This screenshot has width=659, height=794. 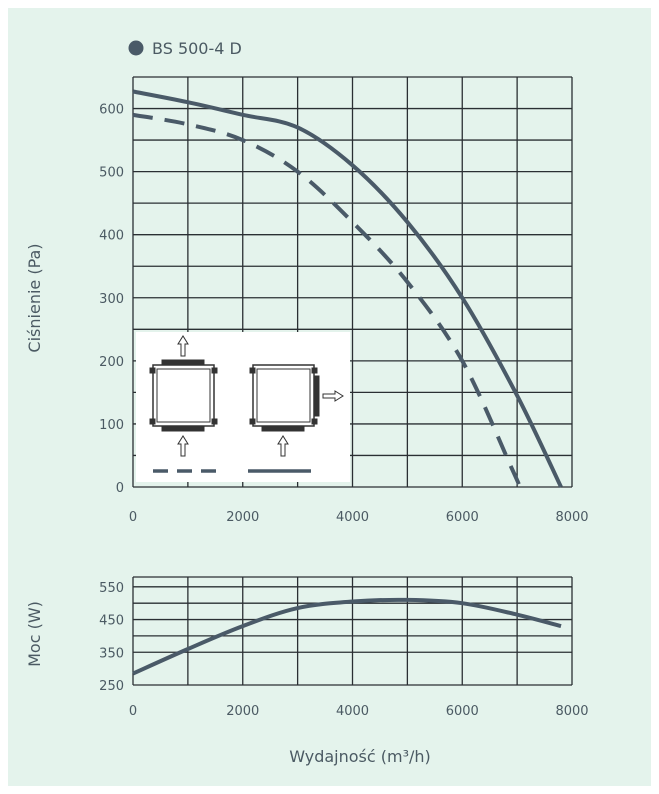 What do you see at coordinates (111, 110) in the screenshot?
I see `y-tick-label: 600` at bounding box center [111, 110].